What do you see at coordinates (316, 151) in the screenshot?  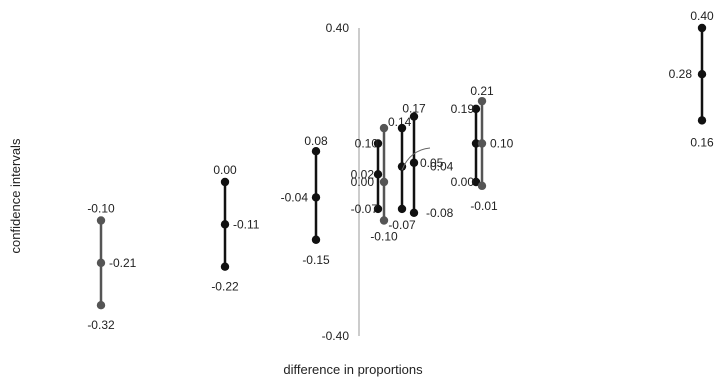 I see `interval-3-upper-point` at bounding box center [316, 151].